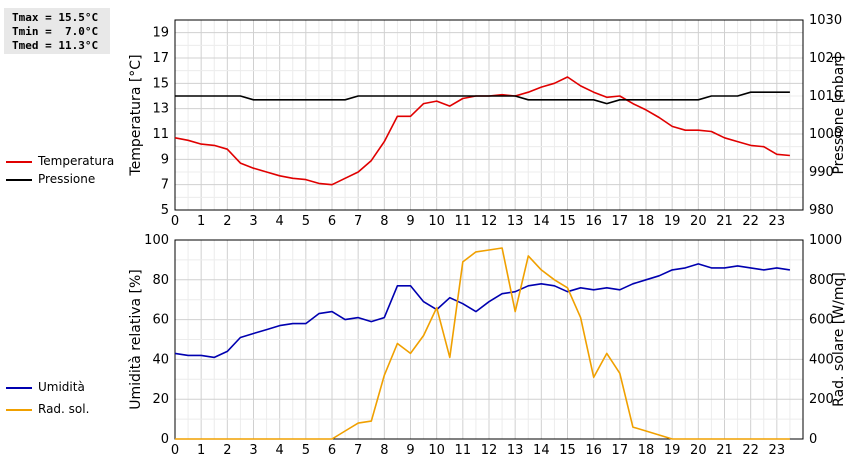  Describe the element at coordinates (825, 96) in the screenshot. I see `y-right-tick-label: 1010` at that location.